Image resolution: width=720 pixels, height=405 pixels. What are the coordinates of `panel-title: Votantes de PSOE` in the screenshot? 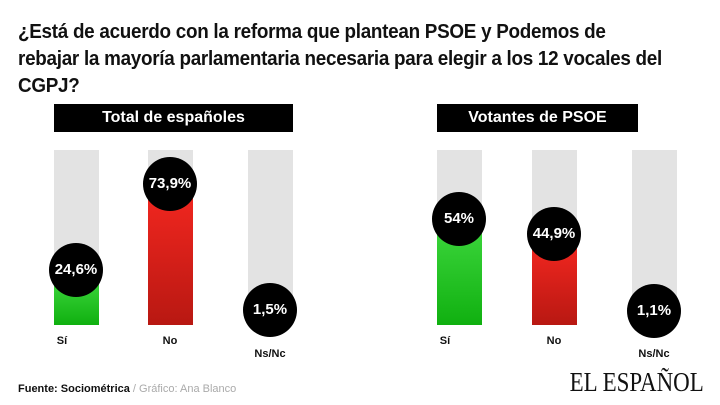 It's located at (537, 118).